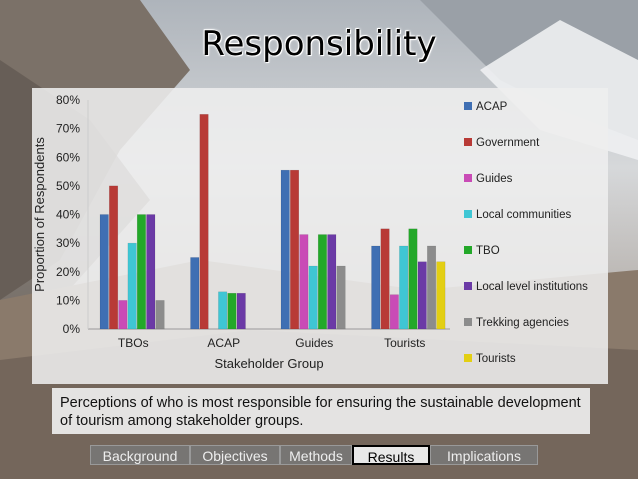 The image size is (638, 479). I want to click on bar-acap-acap, so click(195, 293).